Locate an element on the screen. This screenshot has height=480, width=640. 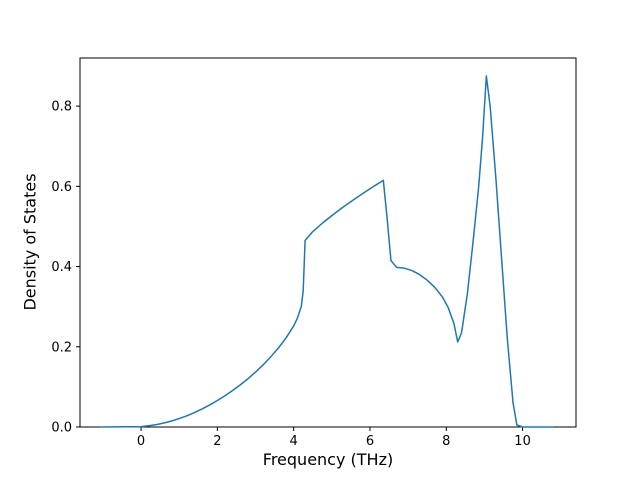
x-tick-label: 8 is located at coordinates (446, 441).